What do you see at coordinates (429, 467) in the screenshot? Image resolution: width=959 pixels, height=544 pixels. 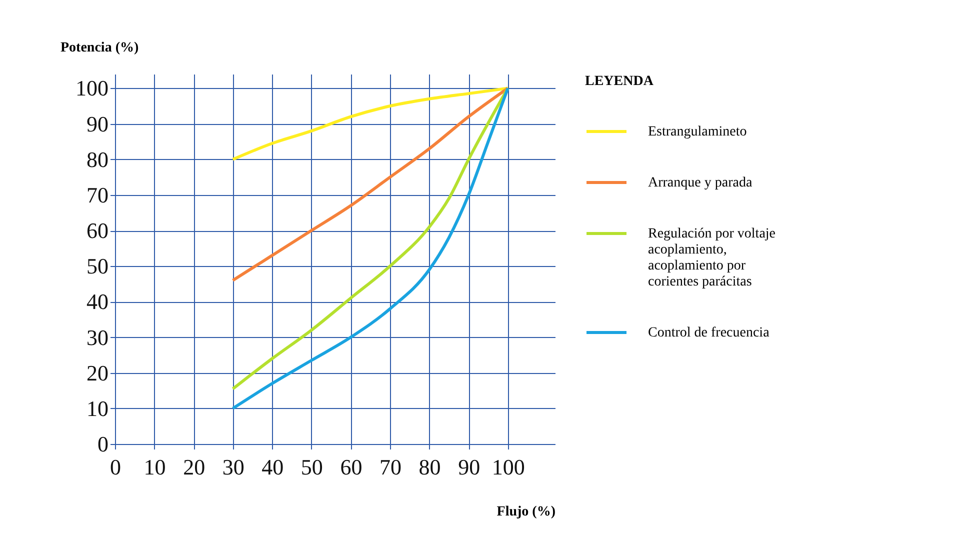 I see `x-tick-label: 80` at bounding box center [429, 467].